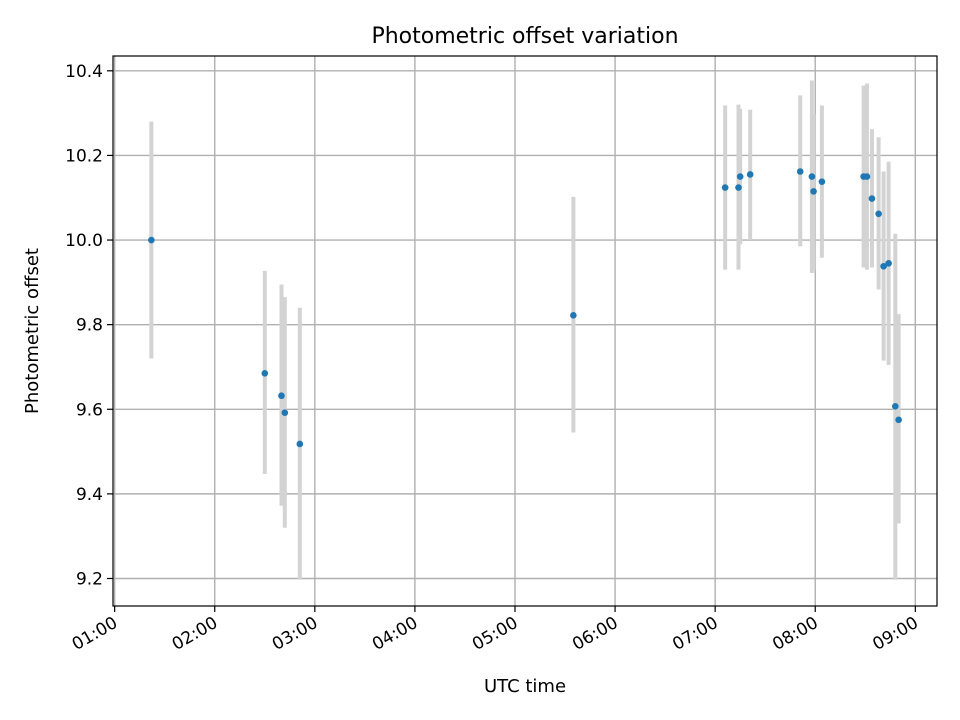  I want to click on x-axis-label: UTC time, so click(525, 686).